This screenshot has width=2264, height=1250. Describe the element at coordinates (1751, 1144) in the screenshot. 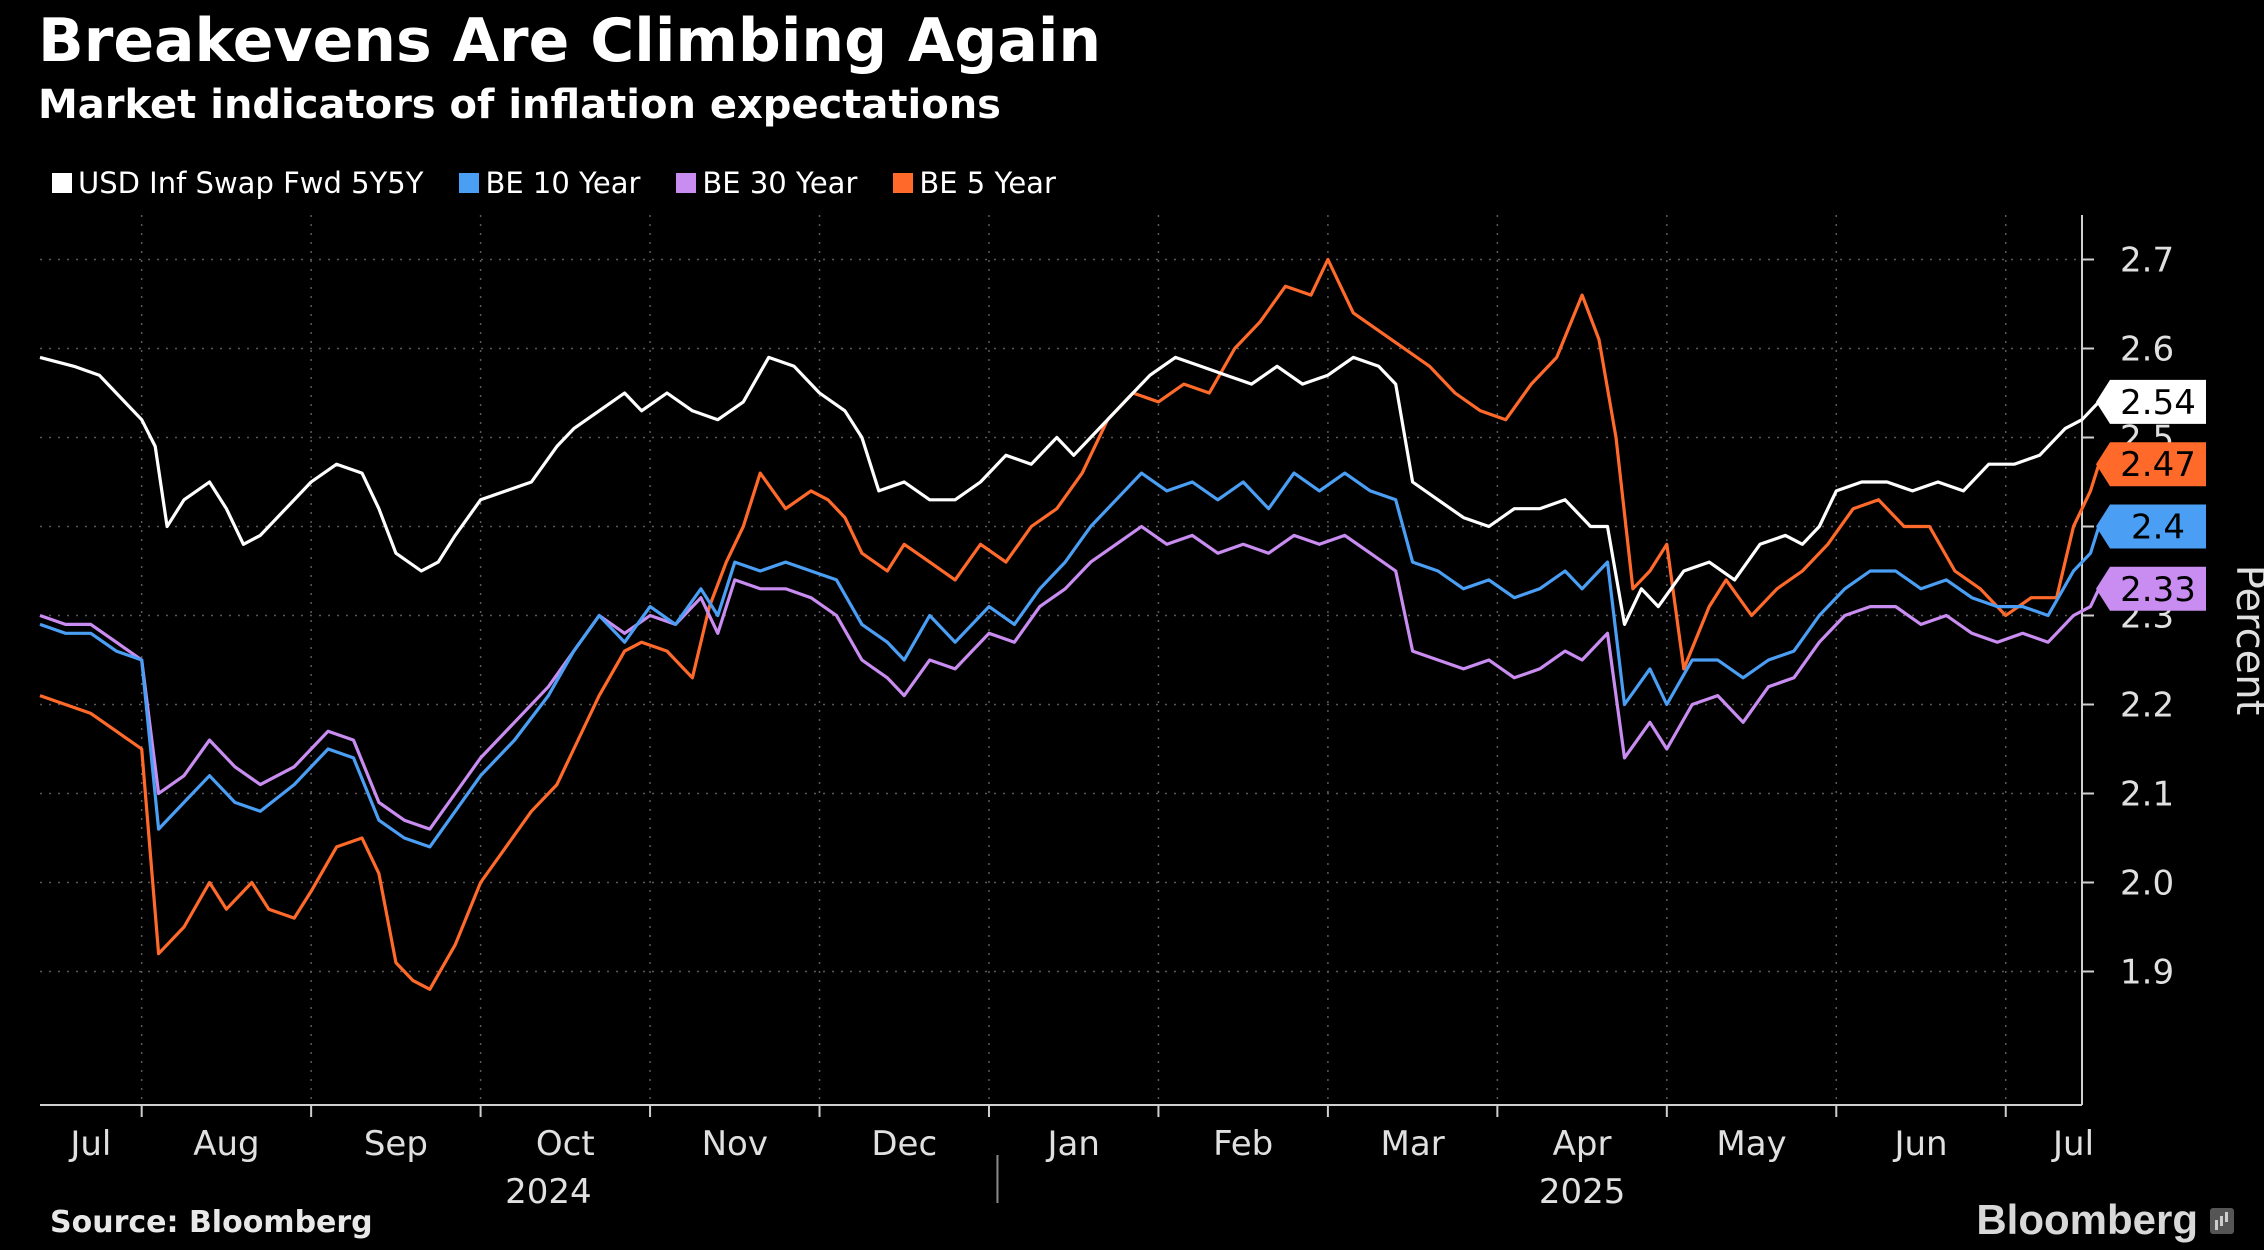

I see `x-tick-label: May` at that location.